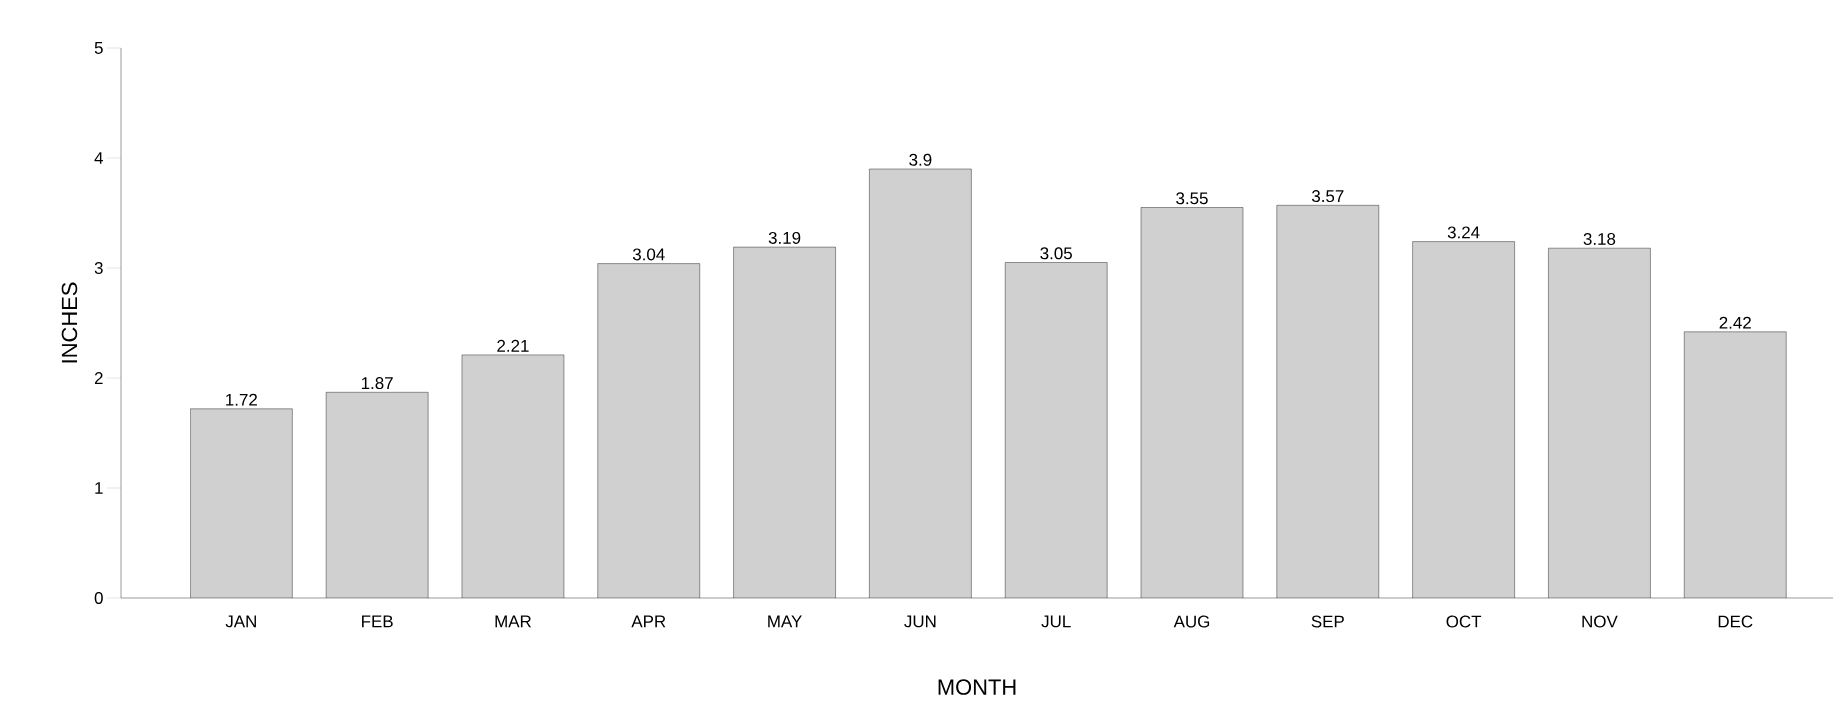 This screenshot has height=726, width=1836. I want to click on x-tick-label: DEC, so click(1735, 621).